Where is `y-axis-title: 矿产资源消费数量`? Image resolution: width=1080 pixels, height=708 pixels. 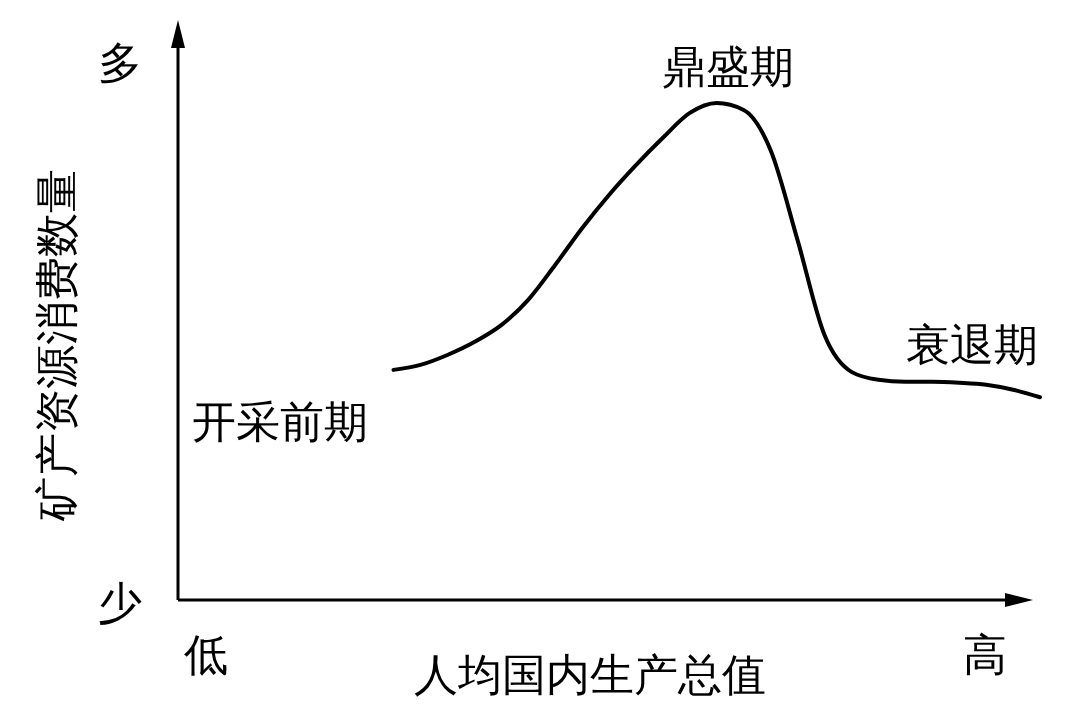 y-axis-title: 矿产资源消费数量 is located at coordinates (56, 345).